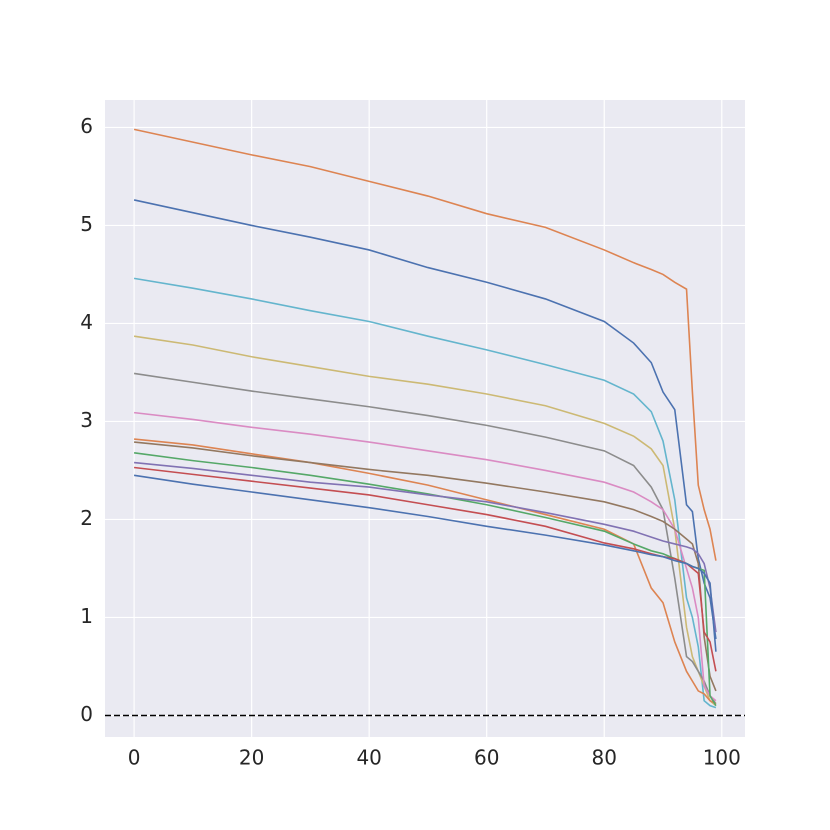  What do you see at coordinates (425, 547) in the screenshot?
I see `series-line` at bounding box center [425, 547].